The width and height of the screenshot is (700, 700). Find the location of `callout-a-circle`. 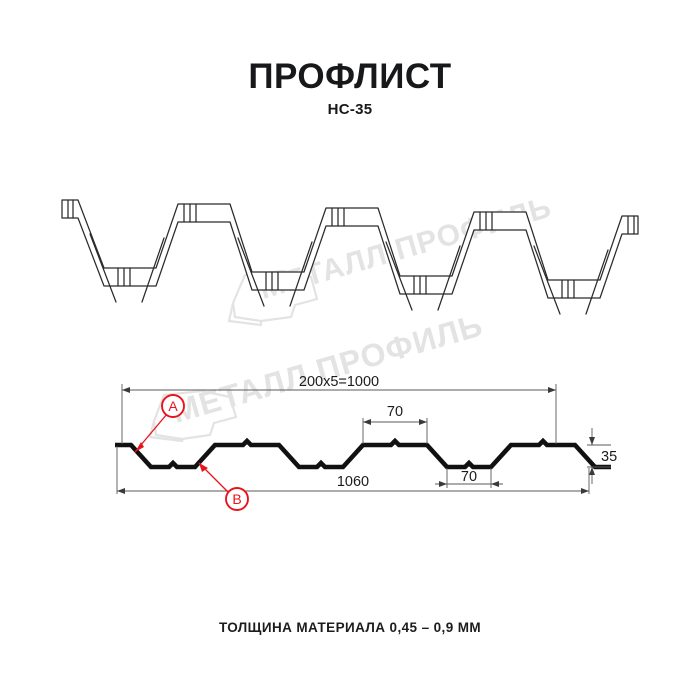

callout-a-circle is located at coordinates (173, 406).